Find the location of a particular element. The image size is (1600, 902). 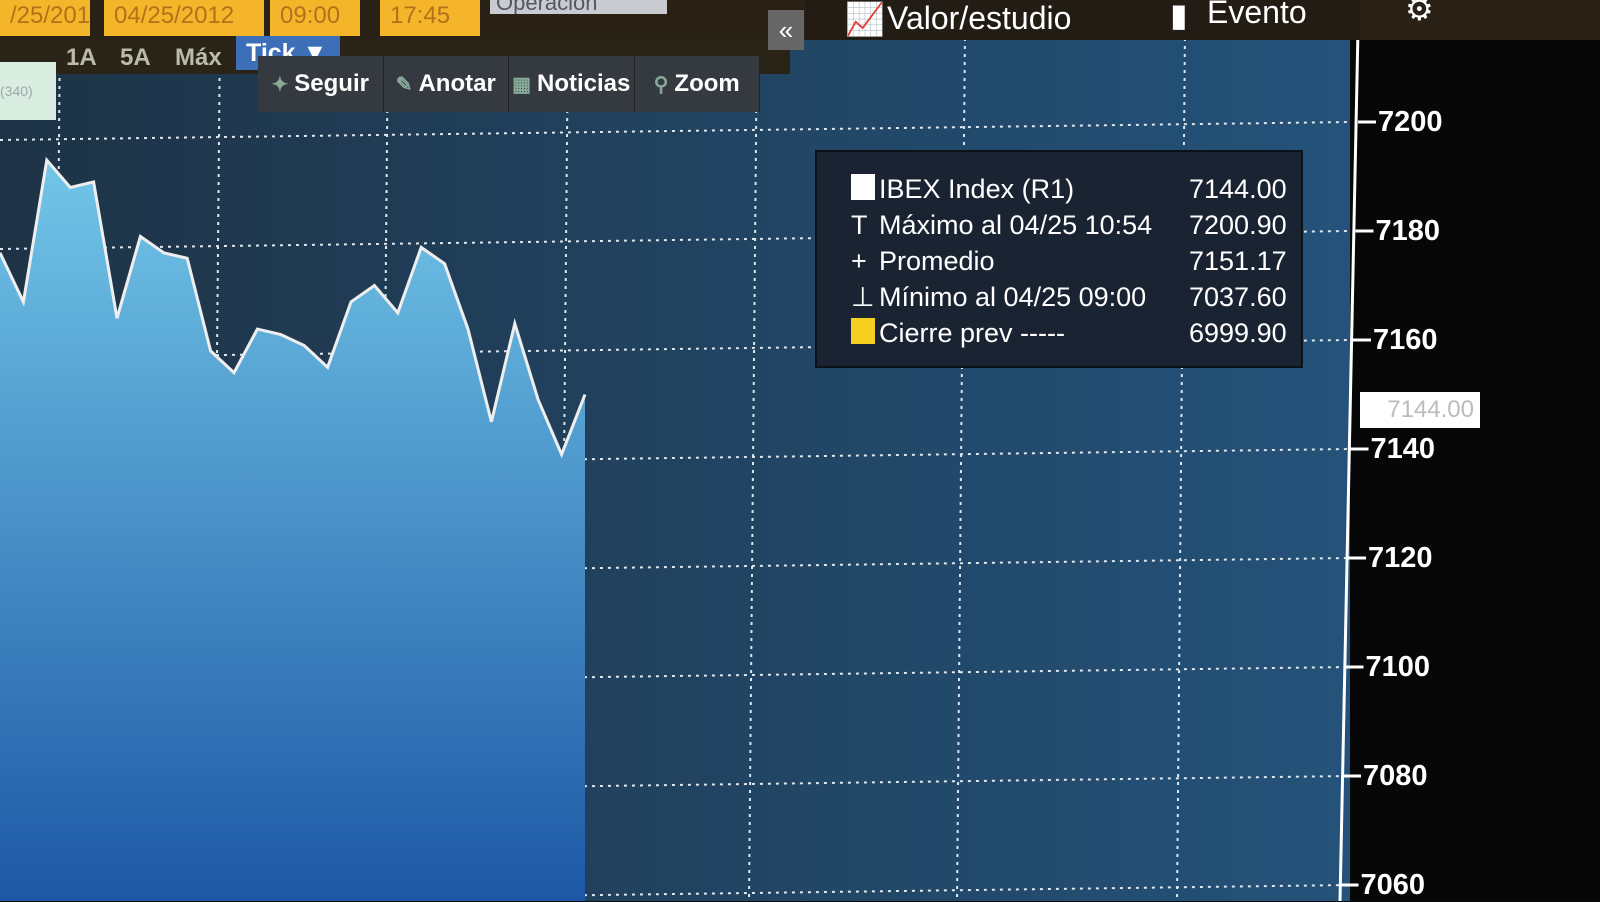

chart-study-icon: 📈 is located at coordinates (865, 19).